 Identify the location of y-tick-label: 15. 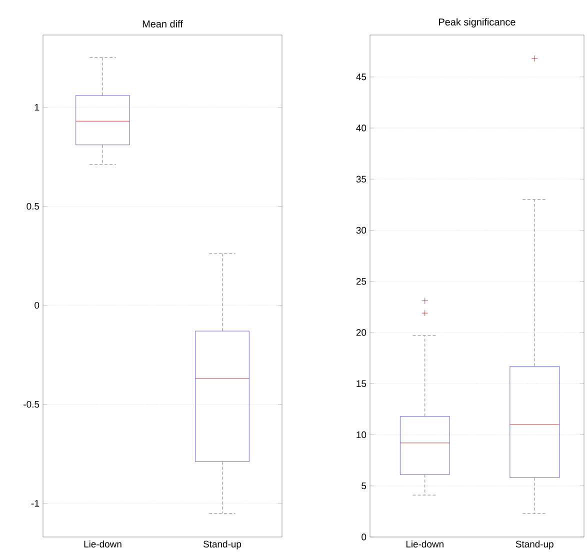
(361, 383).